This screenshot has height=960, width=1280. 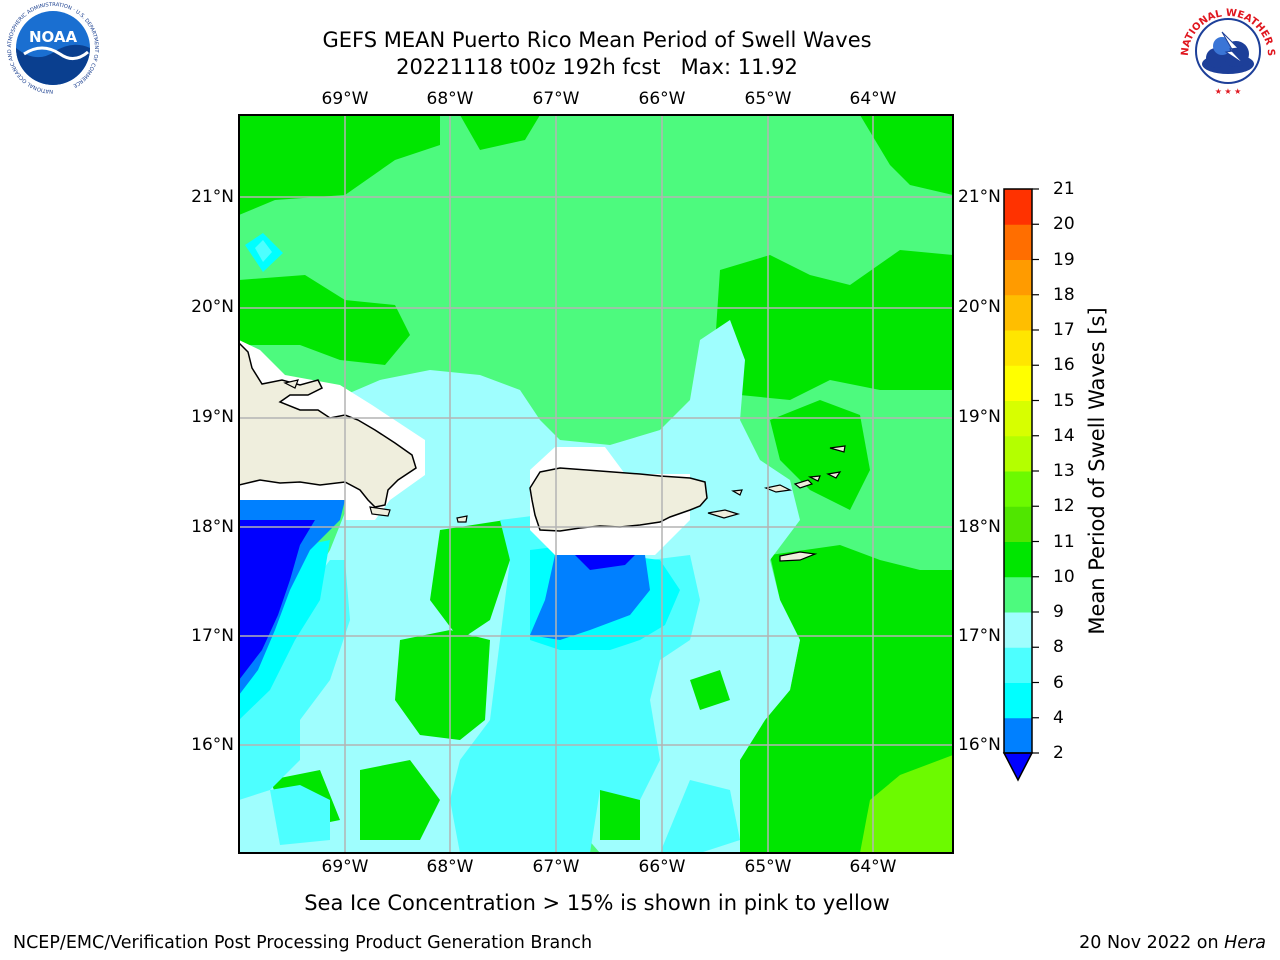 What do you see at coordinates (906, 804) in the screenshot?
I see `yellow-green-zone` at bounding box center [906, 804].